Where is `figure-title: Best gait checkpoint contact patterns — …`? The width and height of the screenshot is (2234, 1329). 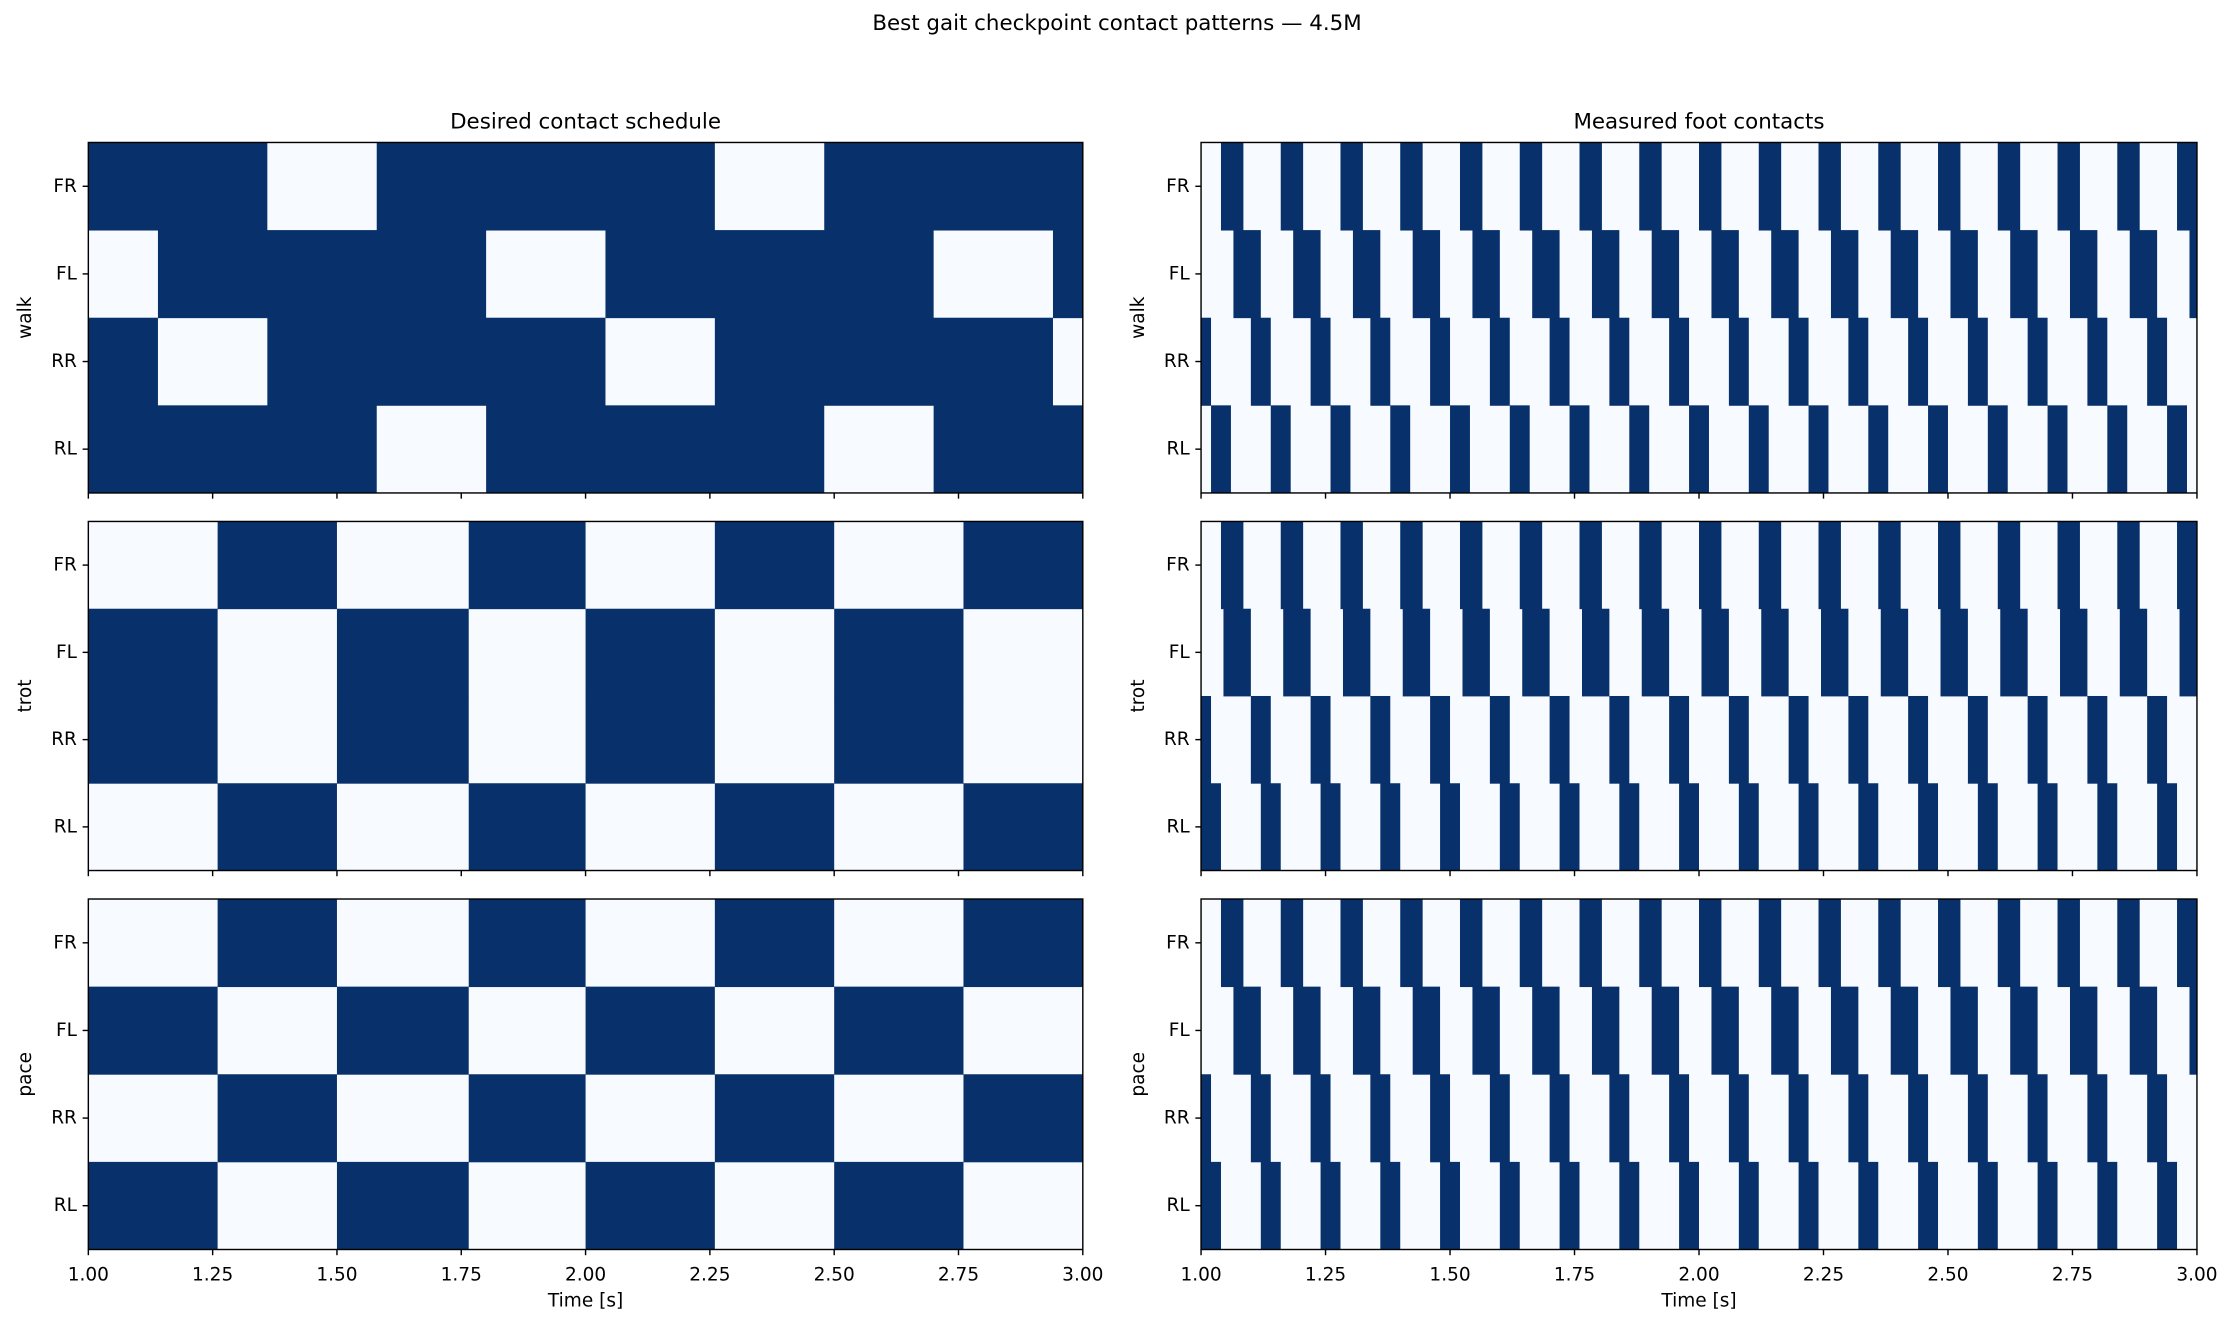 figure-title: Best gait checkpoint contact patterns — … is located at coordinates (1116, 23).